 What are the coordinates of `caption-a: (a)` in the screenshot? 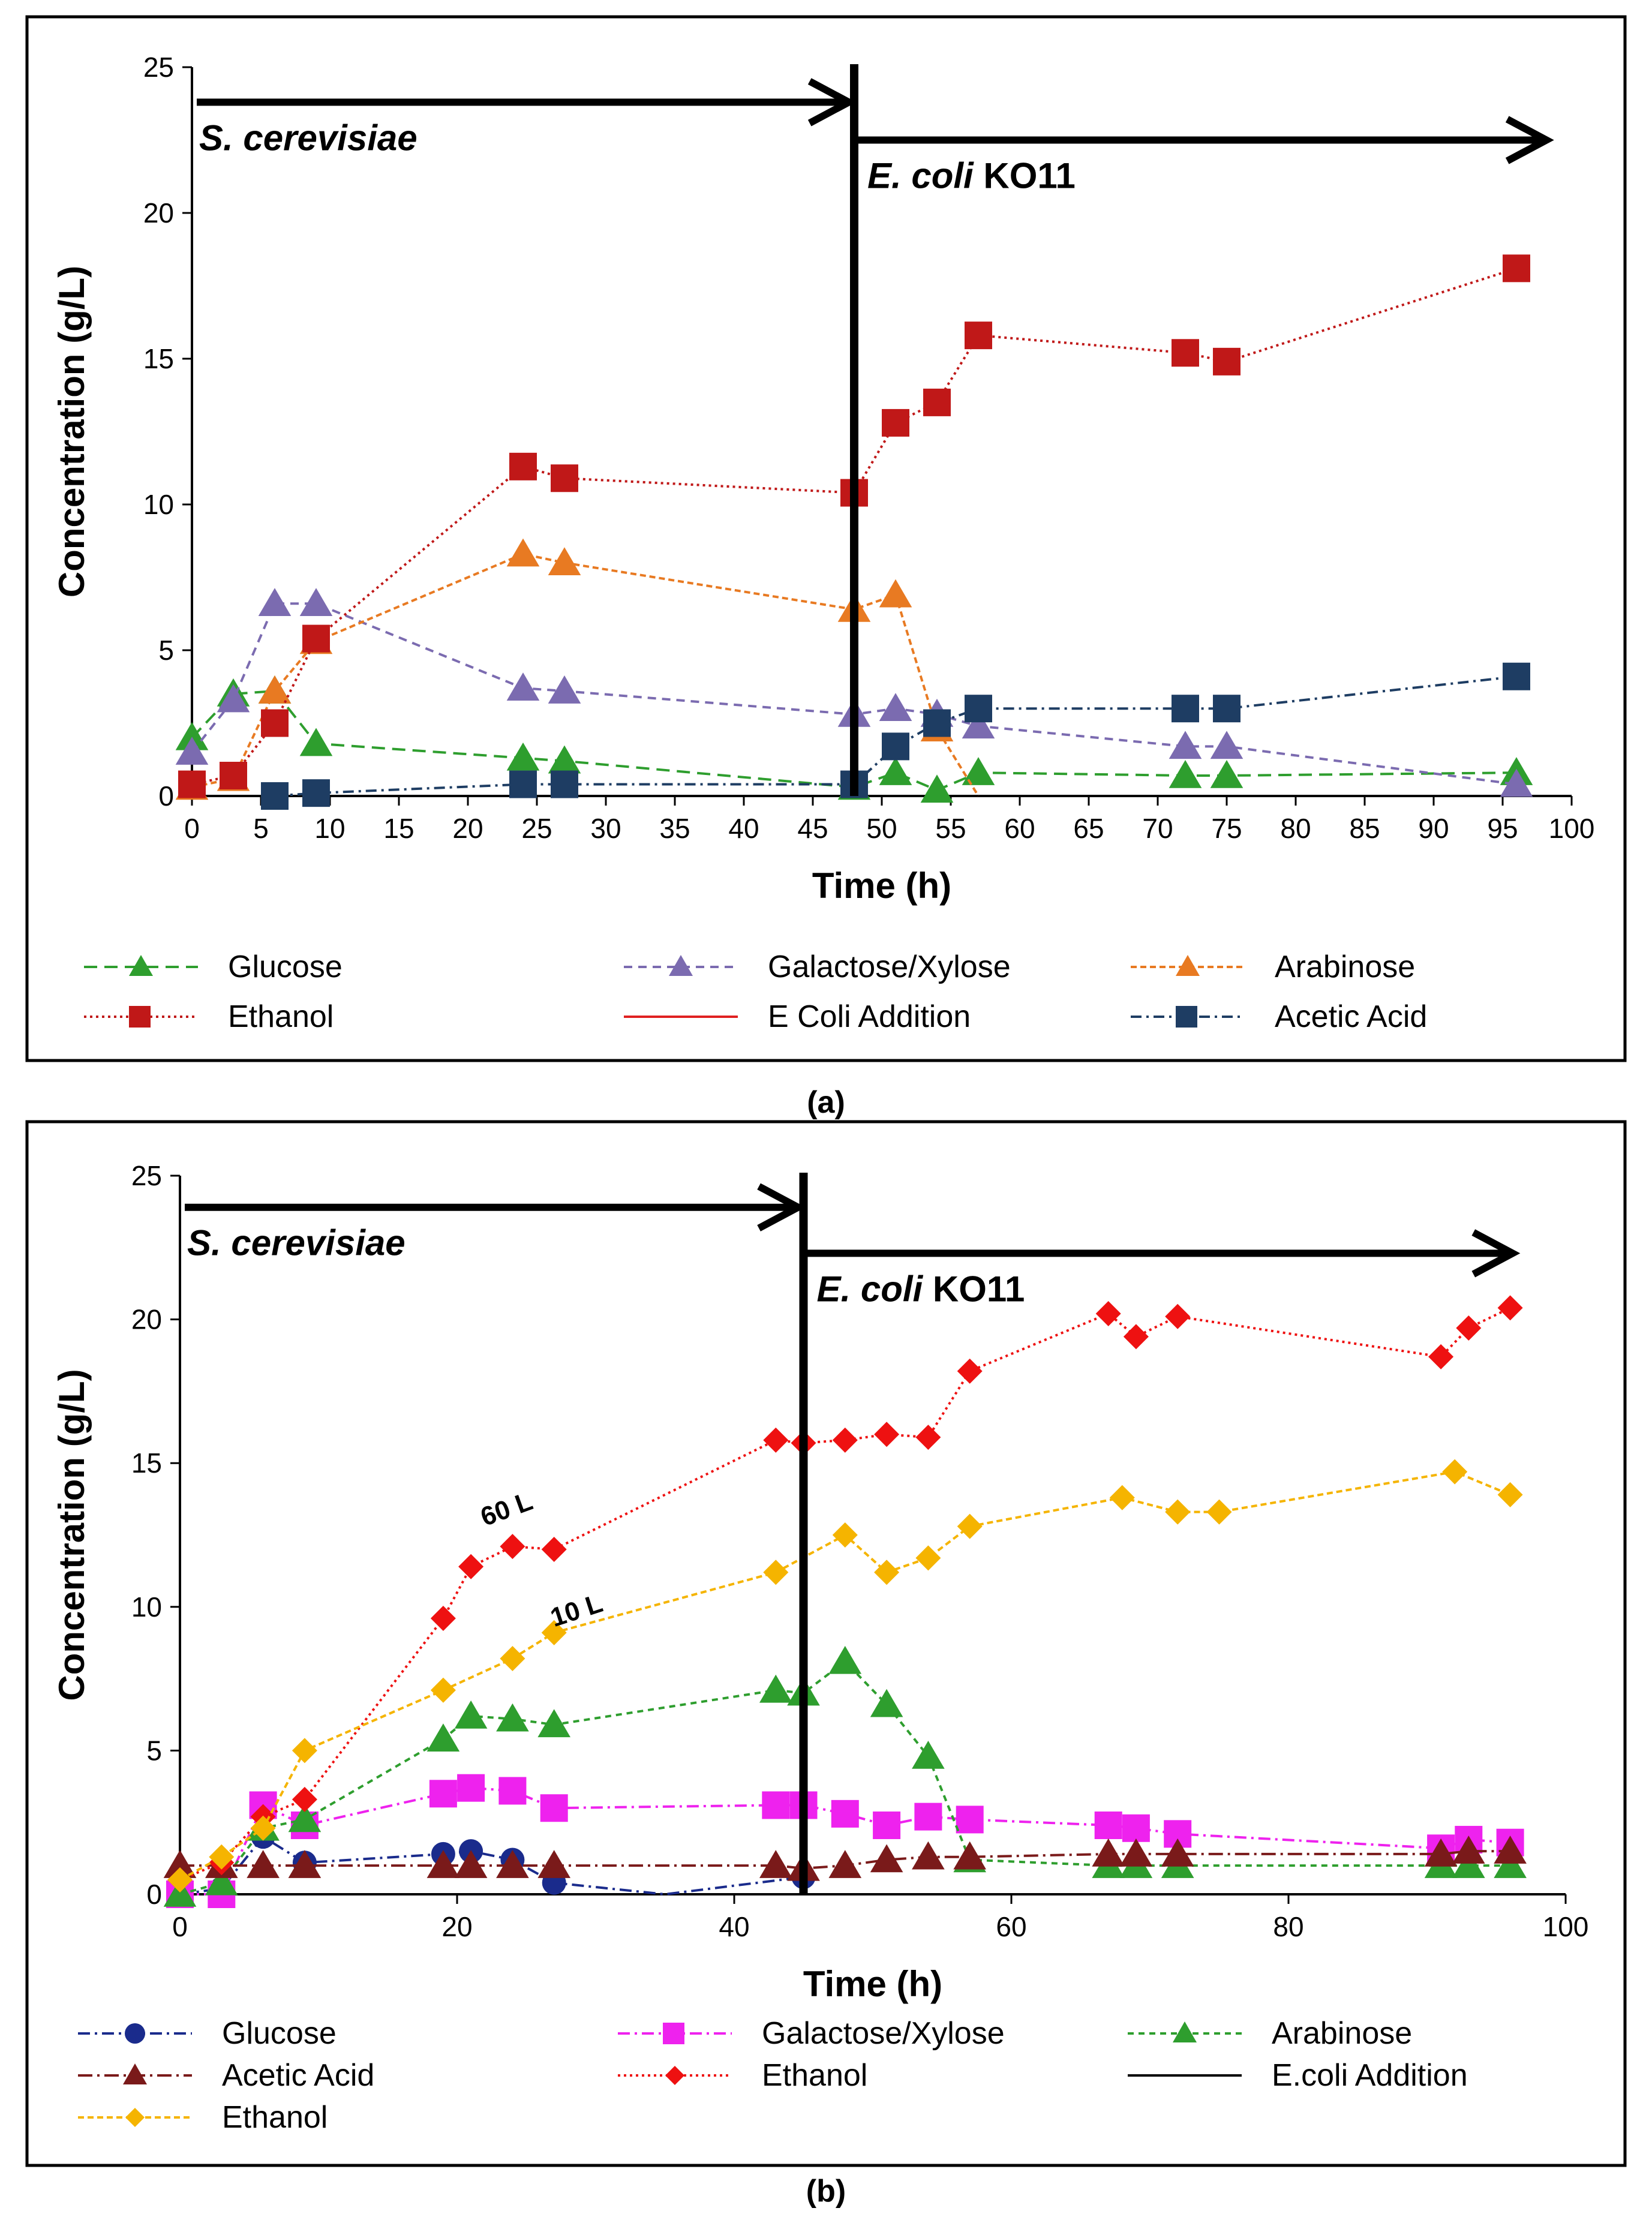 It's located at (826, 1102).